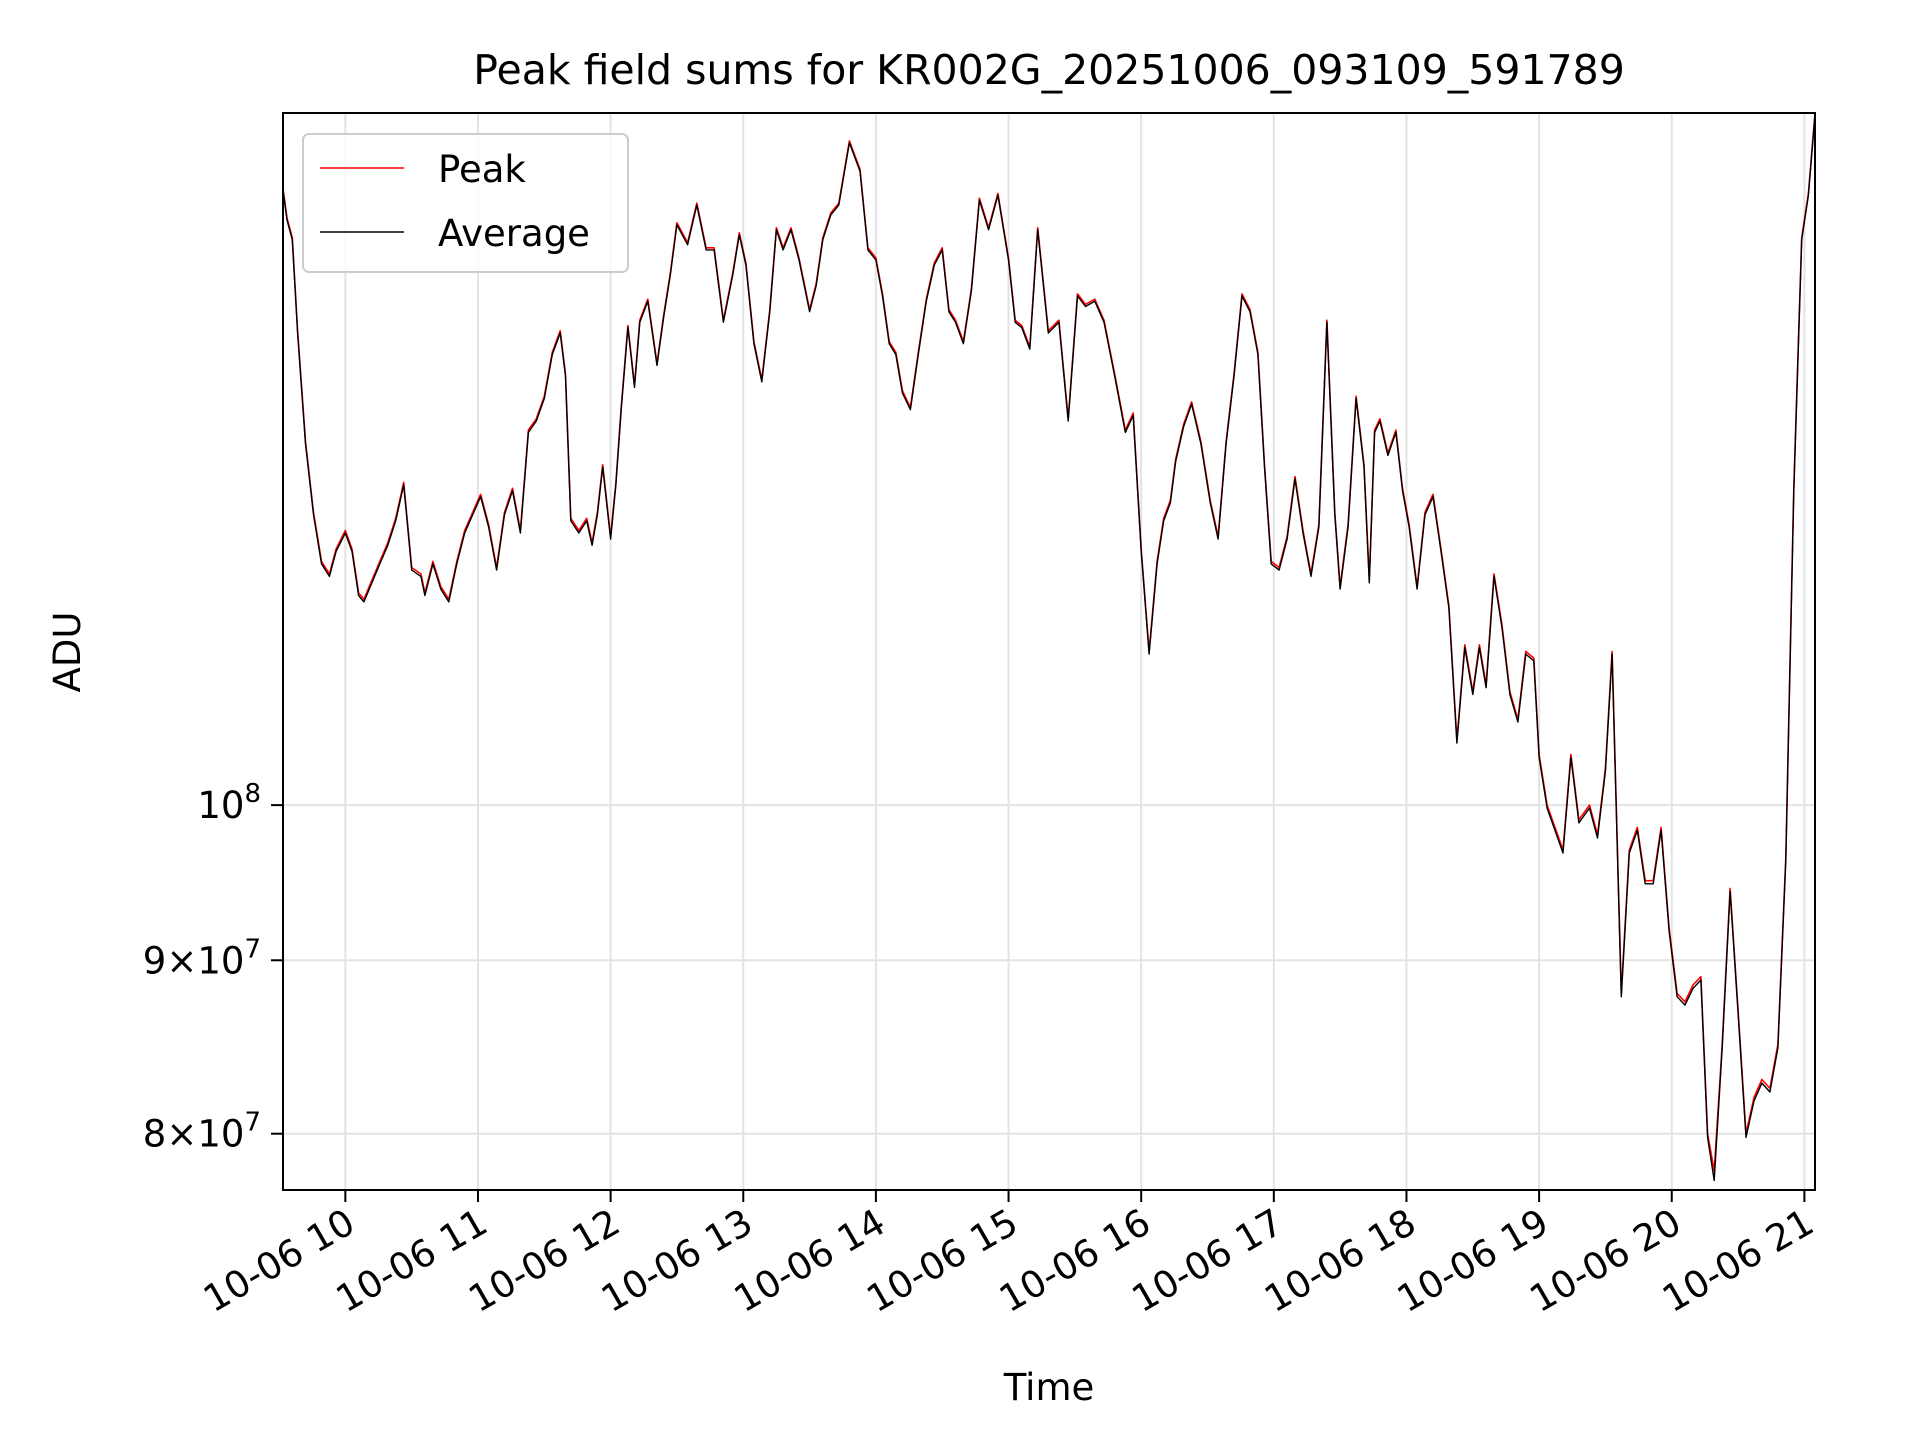 The width and height of the screenshot is (1920, 1440). Describe the element at coordinates (202, 958) in the screenshot. I see `y-tick-label: 9×107` at that location.